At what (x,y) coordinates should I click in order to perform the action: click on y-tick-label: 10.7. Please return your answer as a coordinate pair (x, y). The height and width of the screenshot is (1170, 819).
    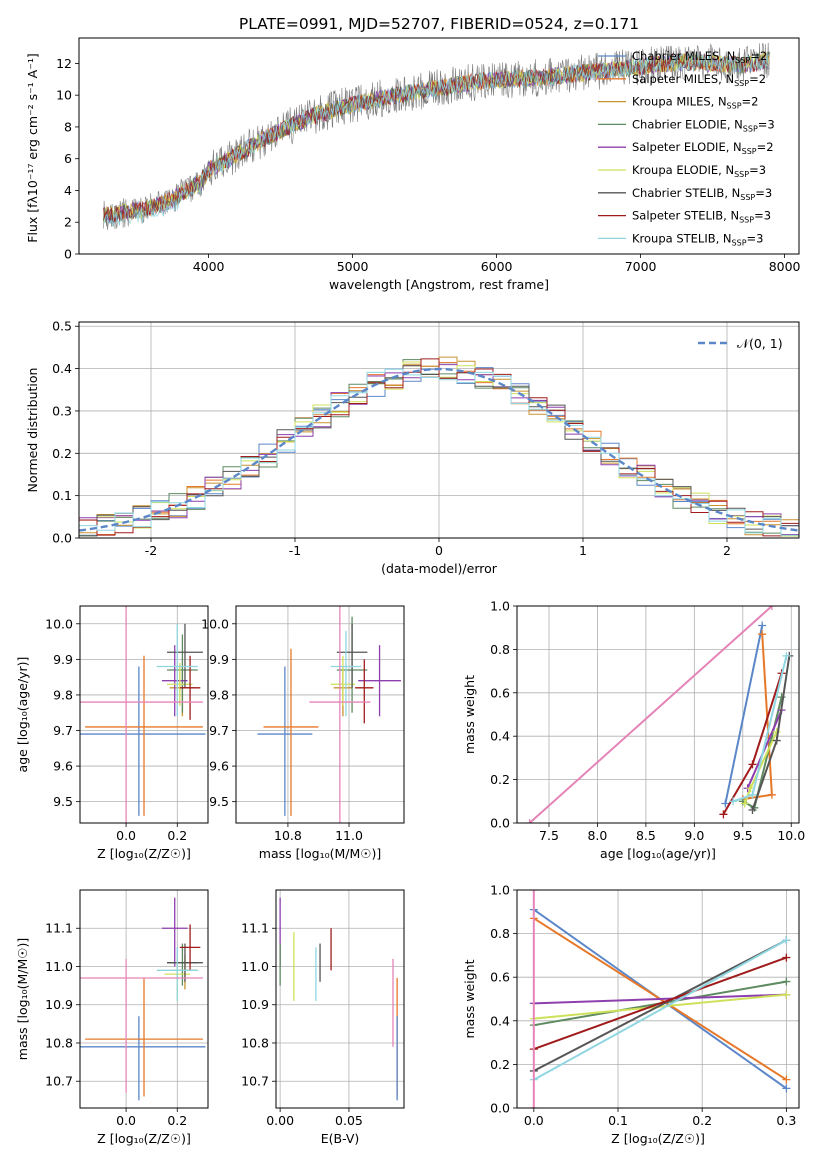
    Looking at the image, I should click on (59, 1081).